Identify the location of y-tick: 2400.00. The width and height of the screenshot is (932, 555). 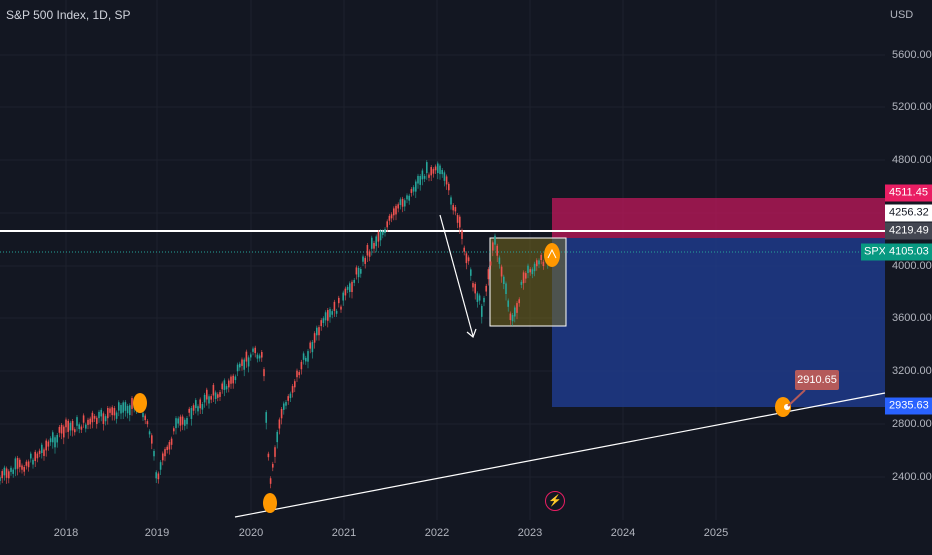
(912, 477).